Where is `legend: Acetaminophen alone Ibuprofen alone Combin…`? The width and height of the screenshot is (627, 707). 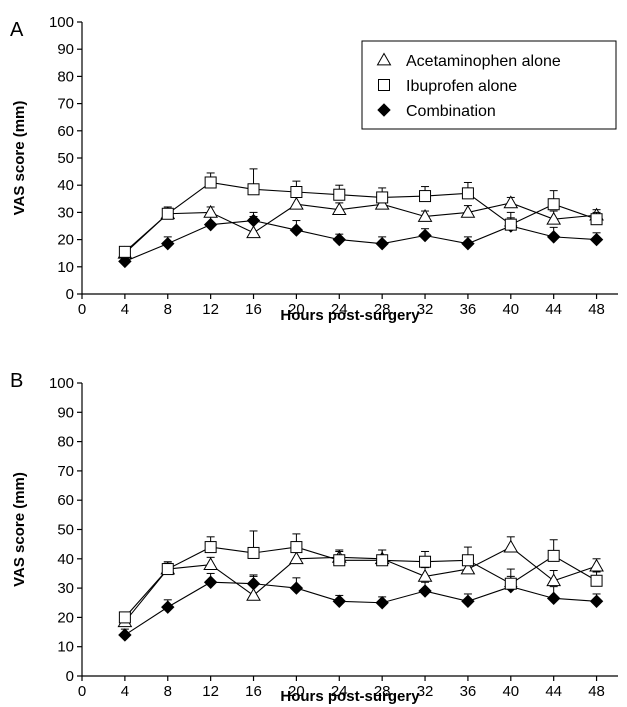
legend: Acetaminophen alone Ibuprofen alone Combin… is located at coordinates (489, 85).